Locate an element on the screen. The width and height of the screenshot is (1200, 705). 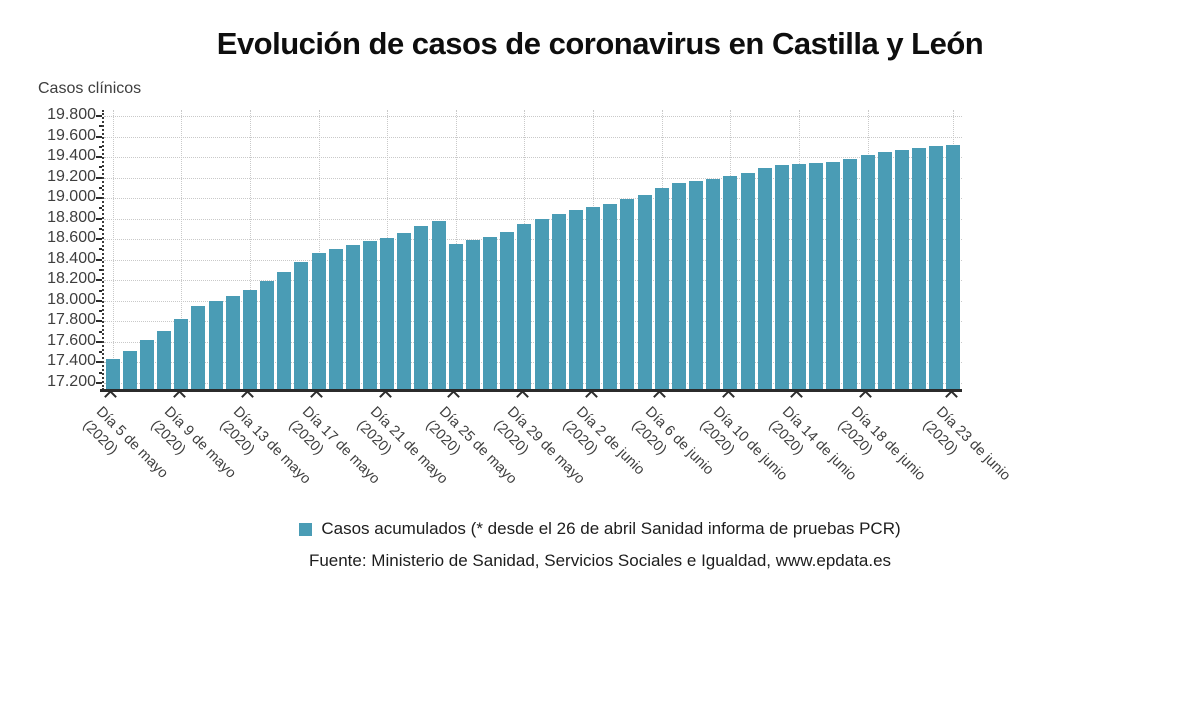
bar-día-11-de-mayo-2020- is located at coordinates (215, 345).